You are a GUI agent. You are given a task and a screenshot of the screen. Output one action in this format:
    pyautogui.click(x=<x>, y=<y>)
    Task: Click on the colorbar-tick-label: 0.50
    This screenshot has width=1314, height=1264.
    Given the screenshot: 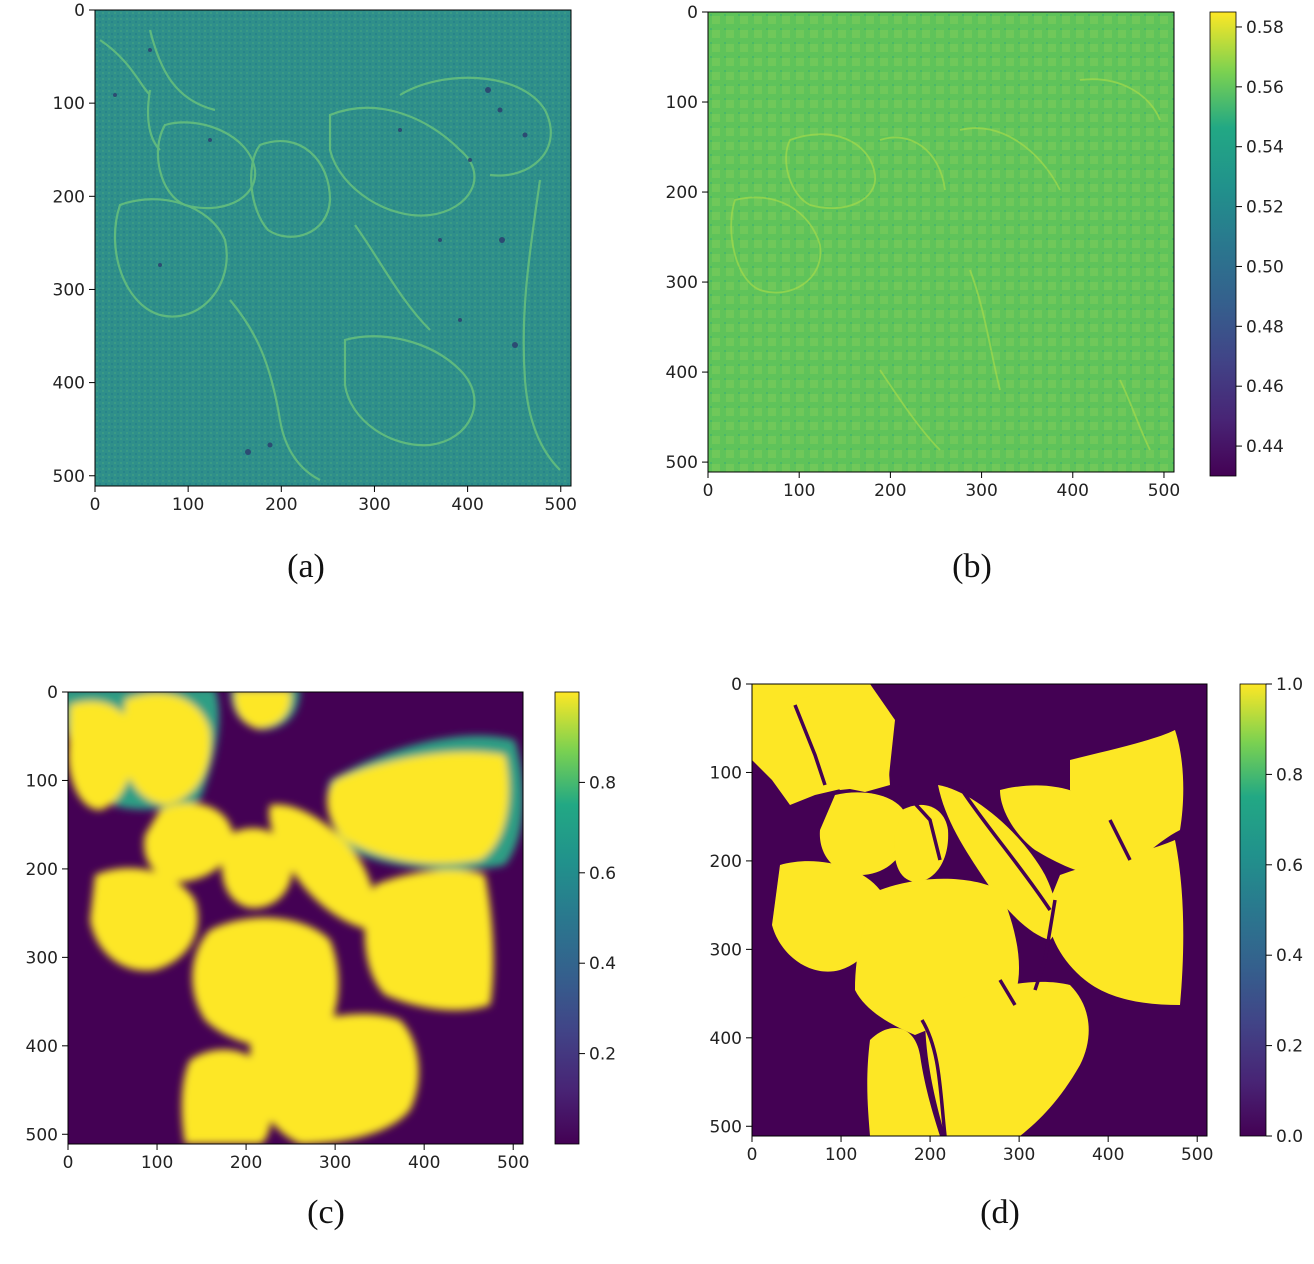 What is the action you would take?
    pyautogui.click(x=1265, y=267)
    